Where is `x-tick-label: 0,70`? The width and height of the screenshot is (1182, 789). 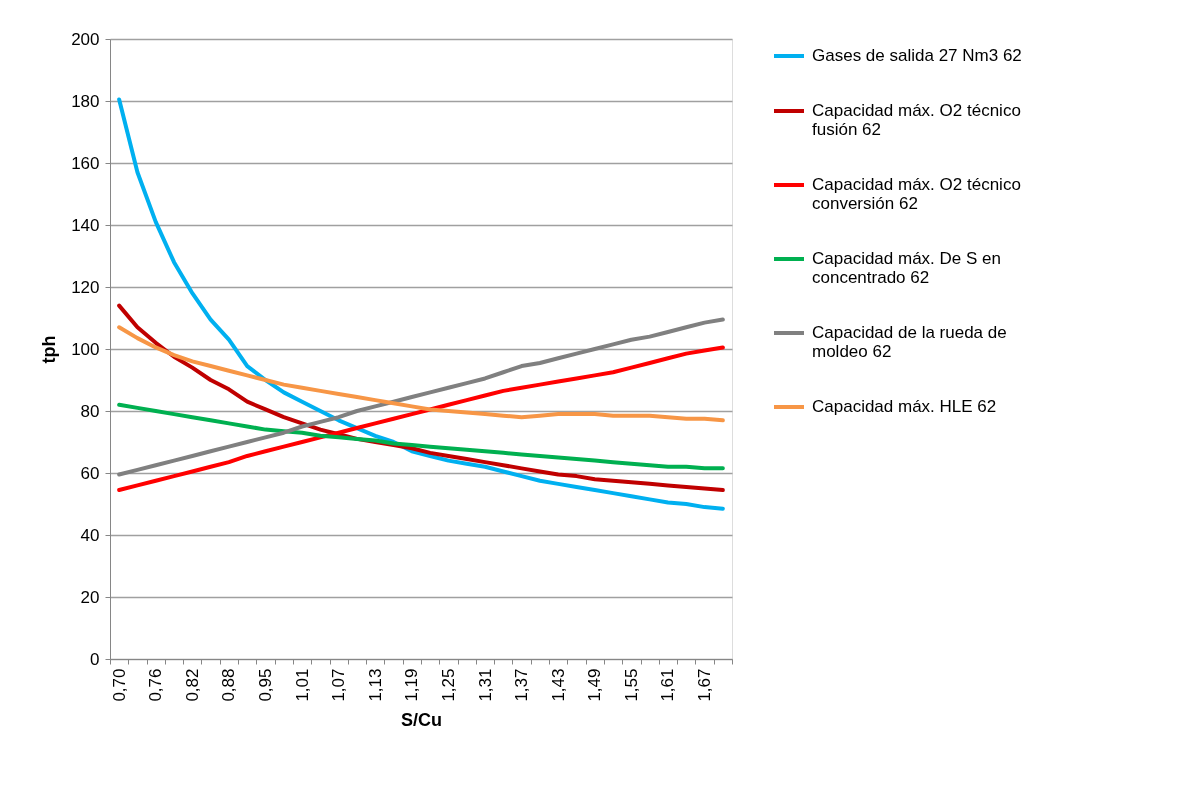
x-tick-label: 0,70 is located at coordinates (119, 685).